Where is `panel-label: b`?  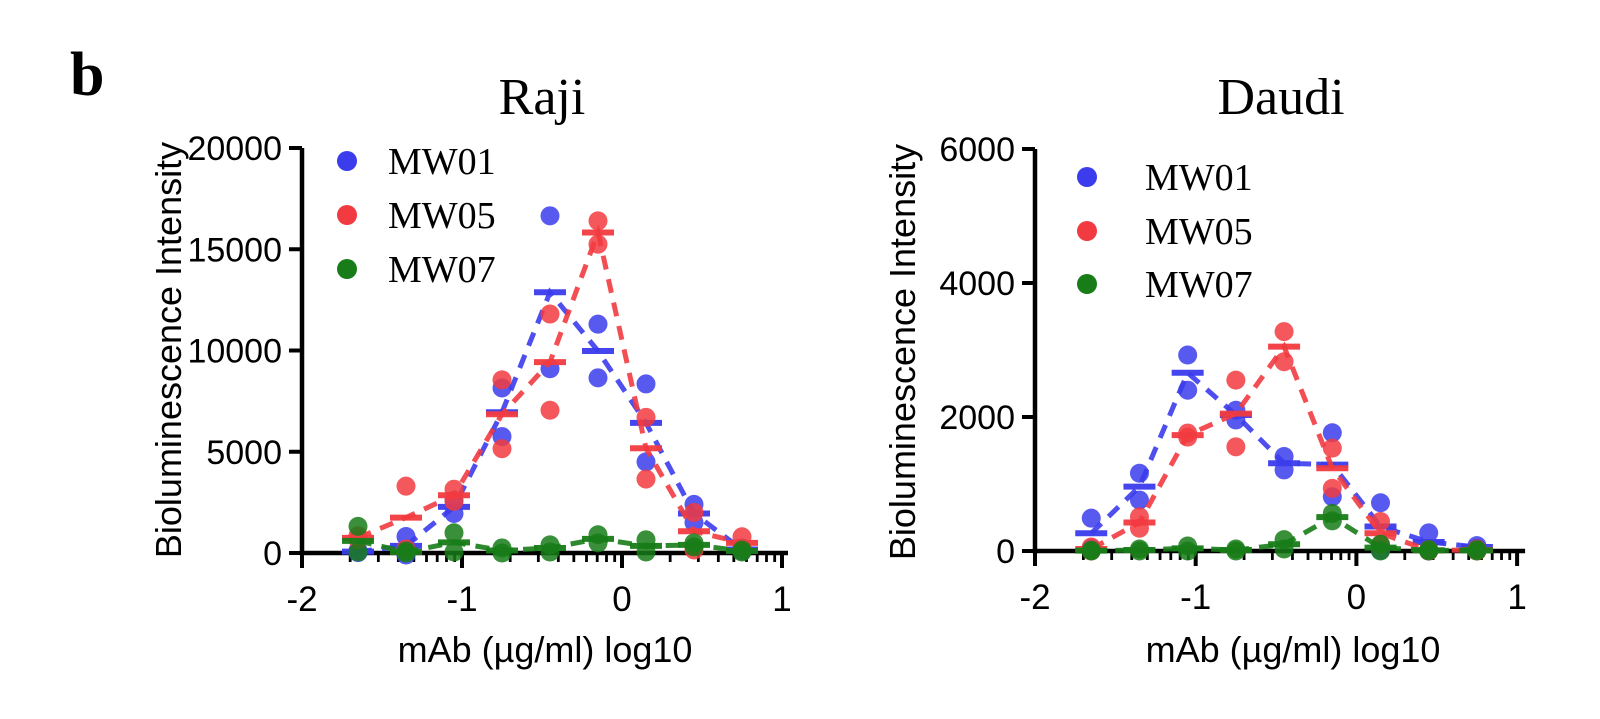
panel-label: b is located at coordinates (87, 75).